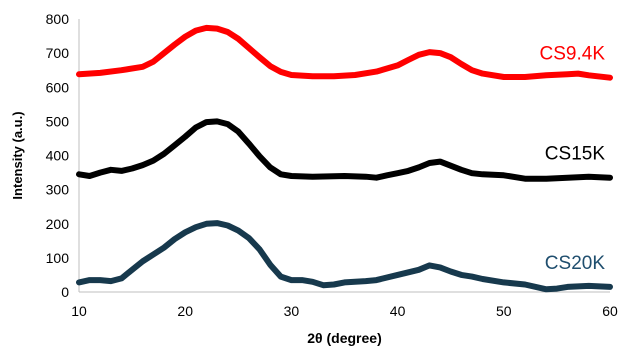  I want to click on y-tick-label: 200, so click(58, 224).